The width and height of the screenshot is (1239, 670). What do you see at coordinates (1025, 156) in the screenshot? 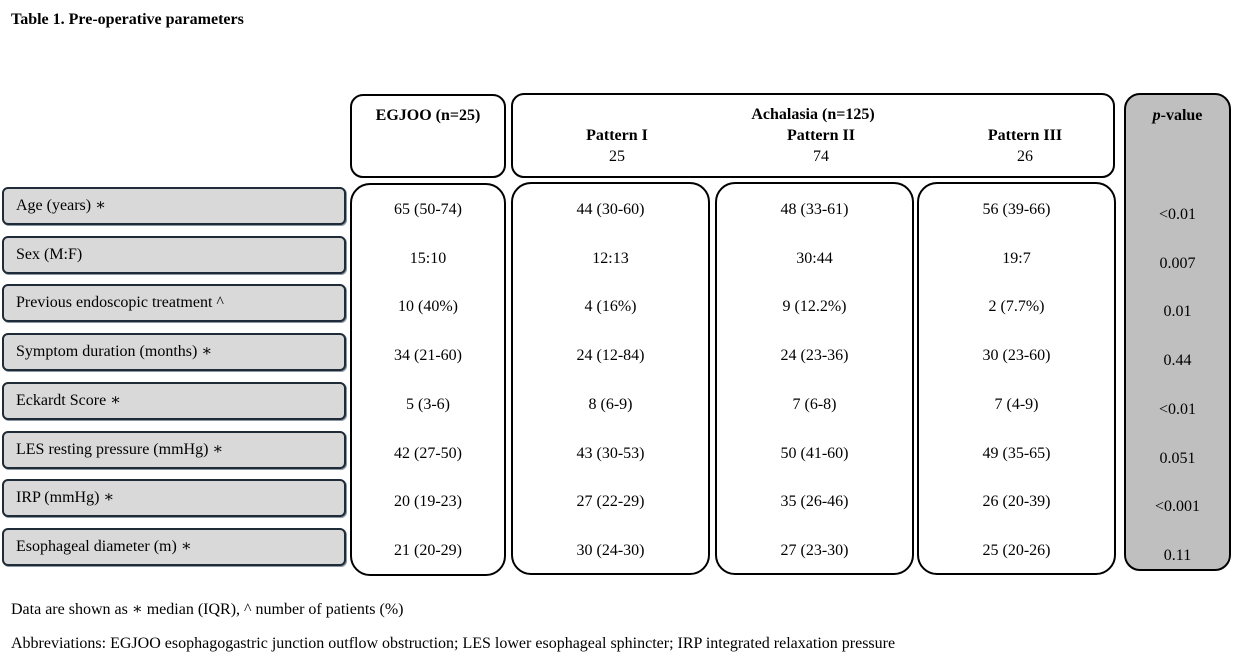
I see `pattern-3-count: 26` at bounding box center [1025, 156].